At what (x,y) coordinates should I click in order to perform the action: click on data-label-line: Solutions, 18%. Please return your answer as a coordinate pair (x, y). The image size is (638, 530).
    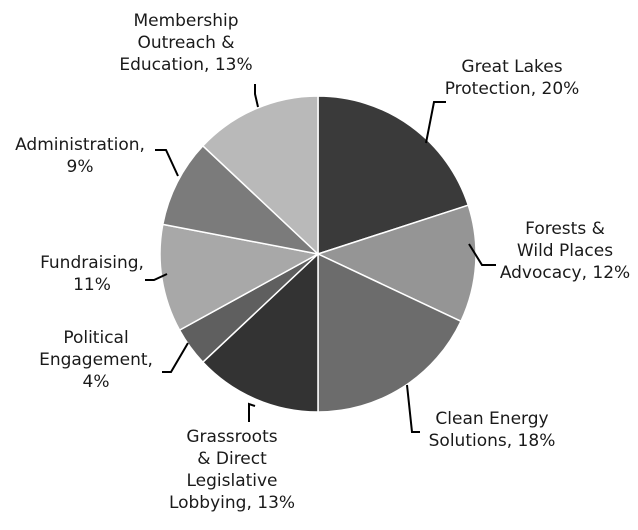
    Looking at the image, I should click on (492, 441).